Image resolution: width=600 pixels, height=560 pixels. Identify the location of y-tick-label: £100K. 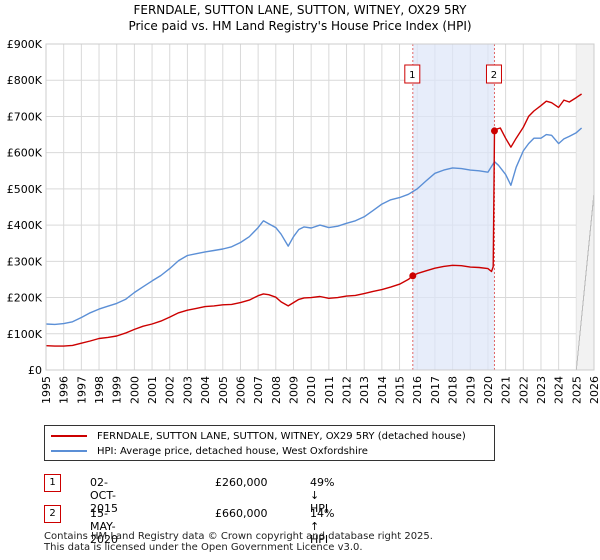
(25, 334).